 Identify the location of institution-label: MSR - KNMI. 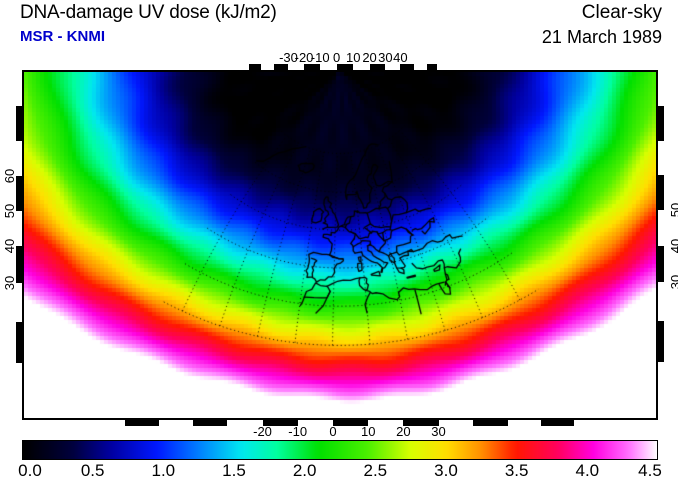
(62, 36).